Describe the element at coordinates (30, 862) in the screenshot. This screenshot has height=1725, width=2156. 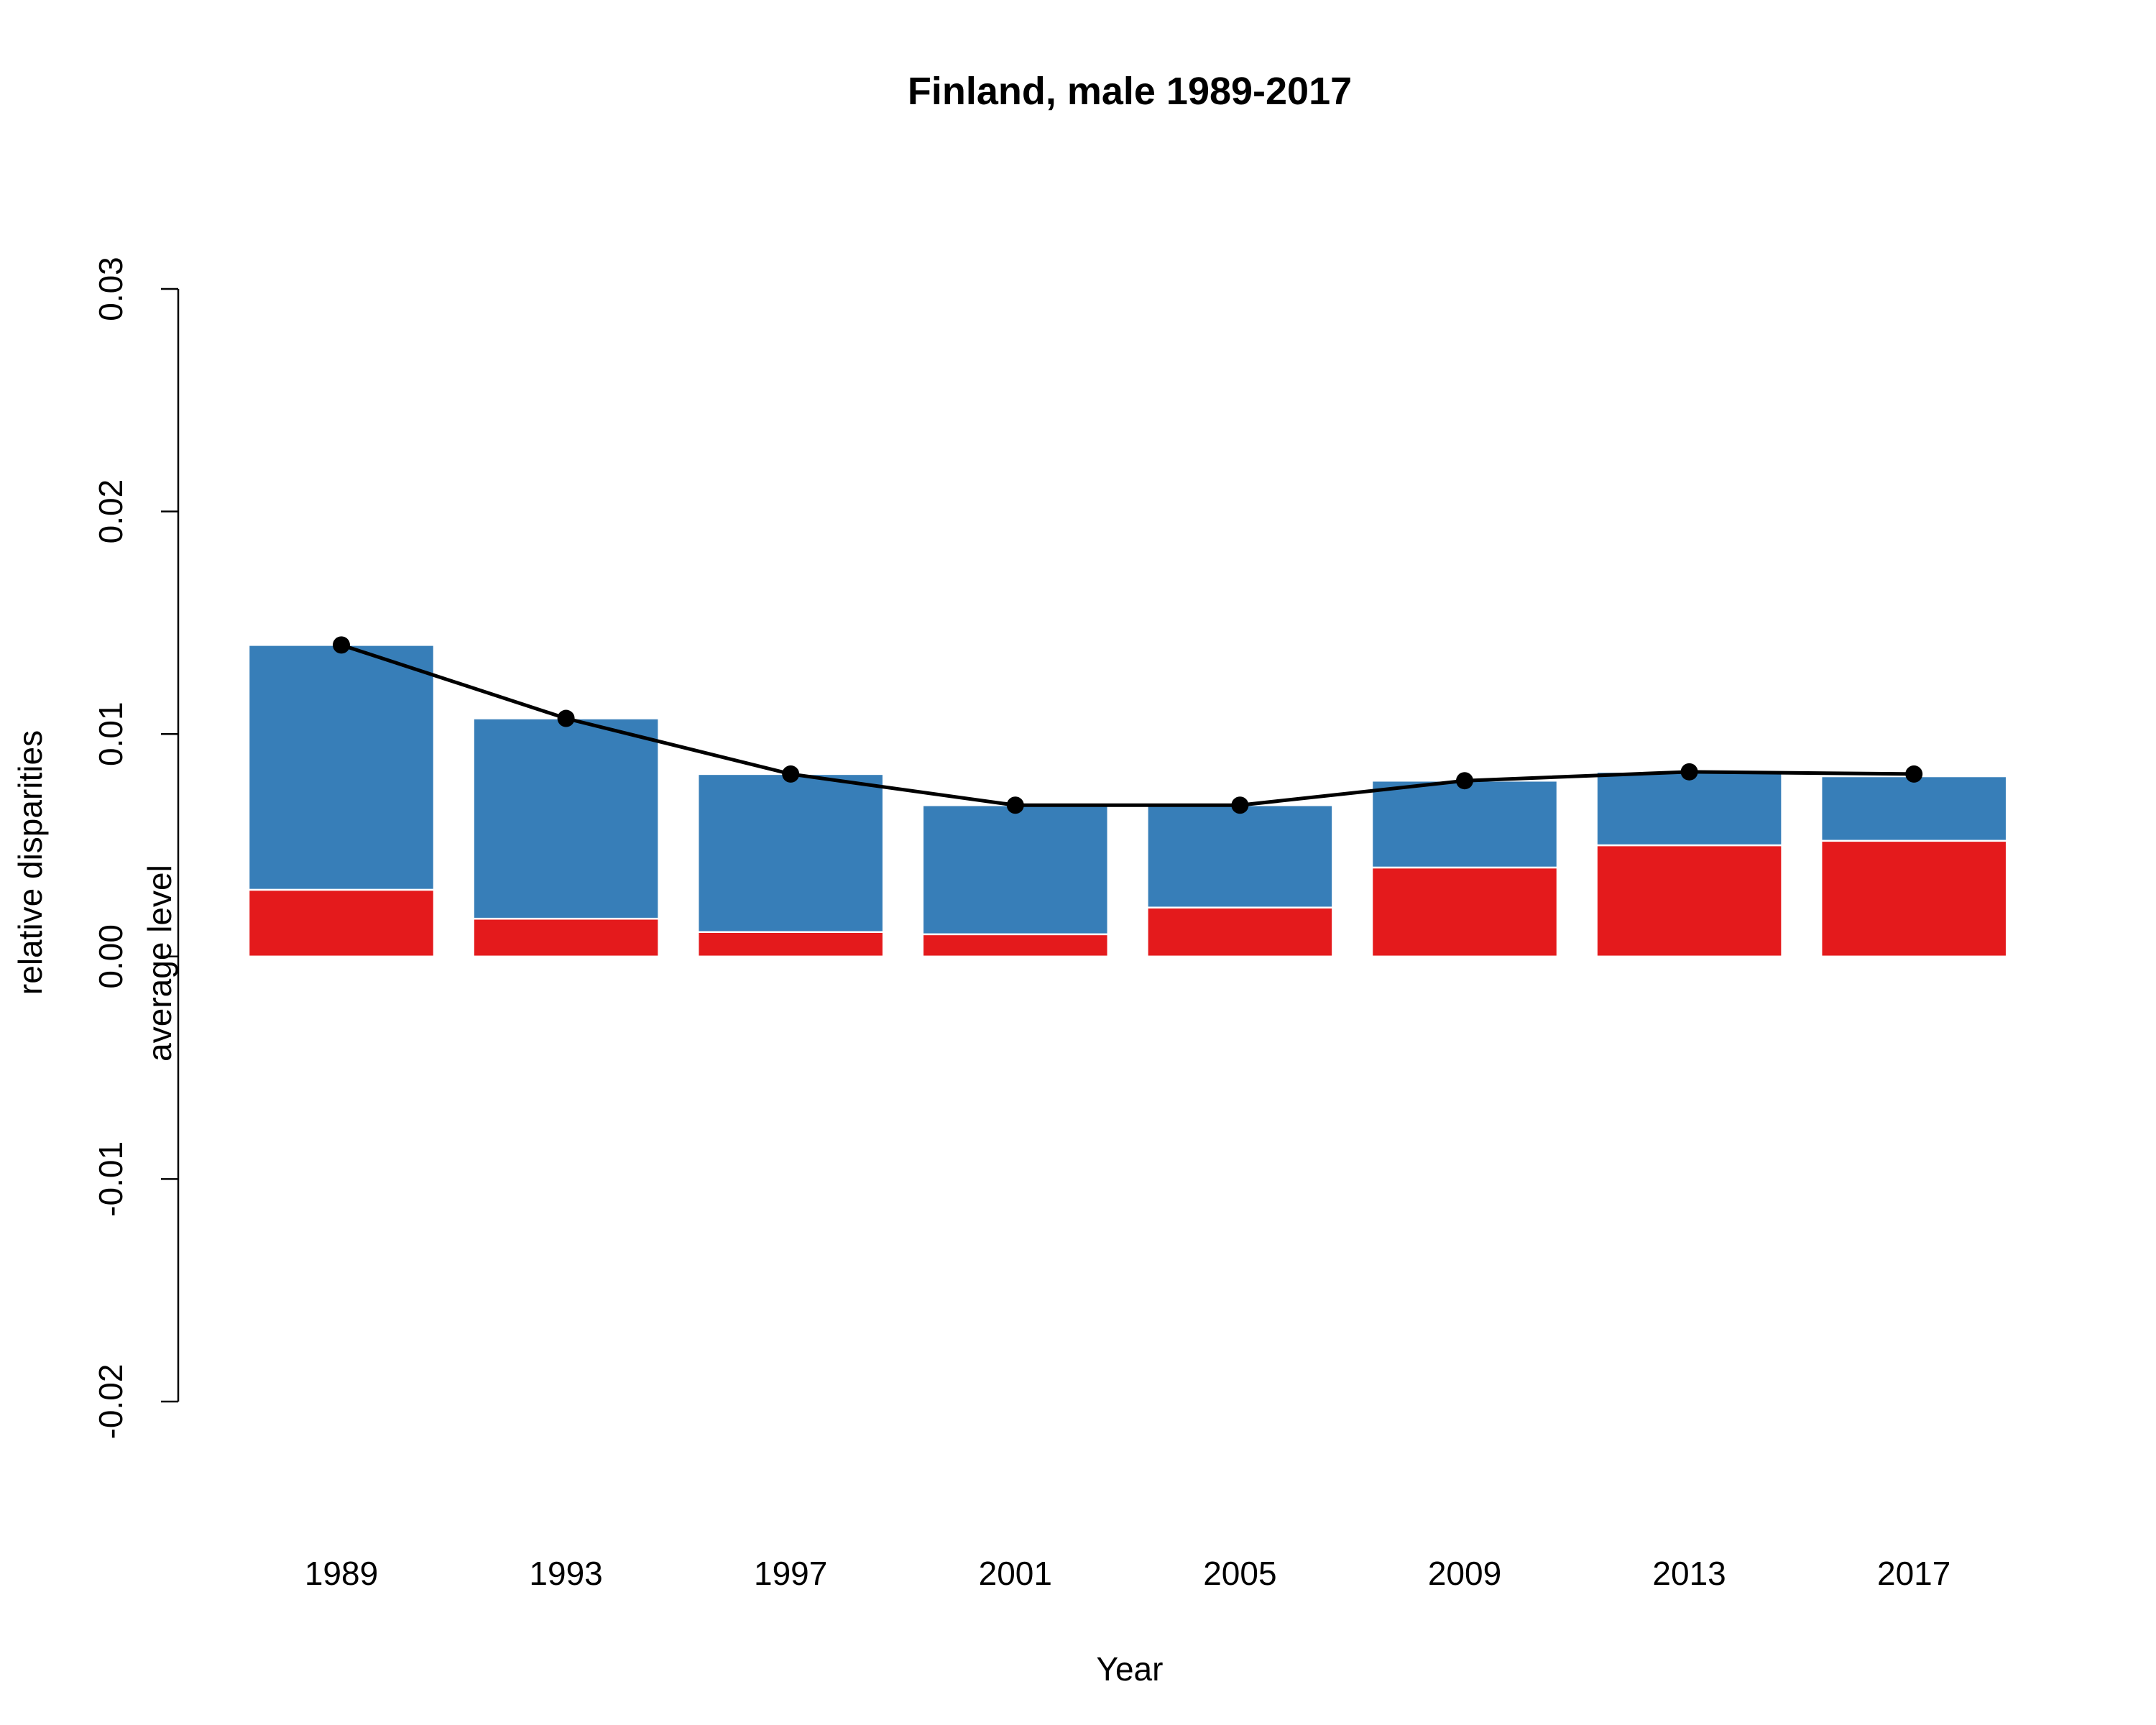
I see `y-axis-label: relative disparities` at that location.